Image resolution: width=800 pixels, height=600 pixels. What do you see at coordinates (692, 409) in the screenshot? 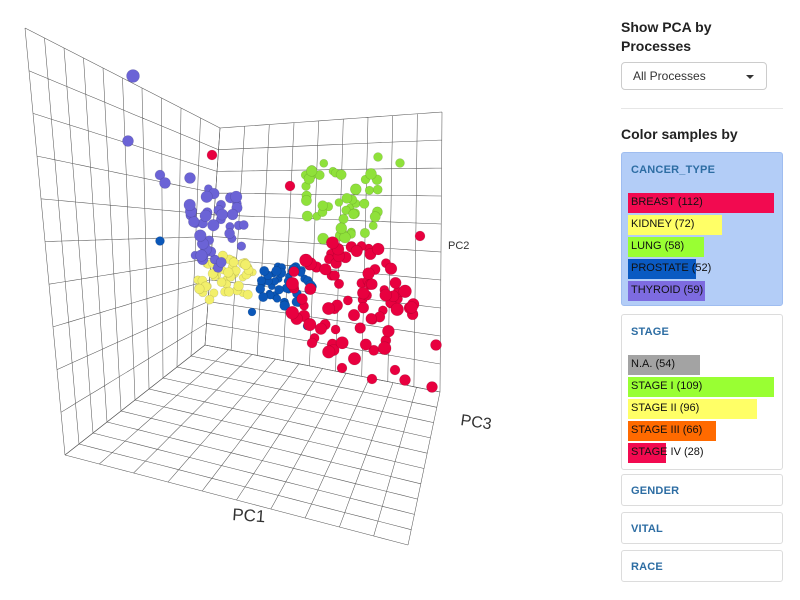
I see `legend-bar: STAGE II (96)` at bounding box center [692, 409].